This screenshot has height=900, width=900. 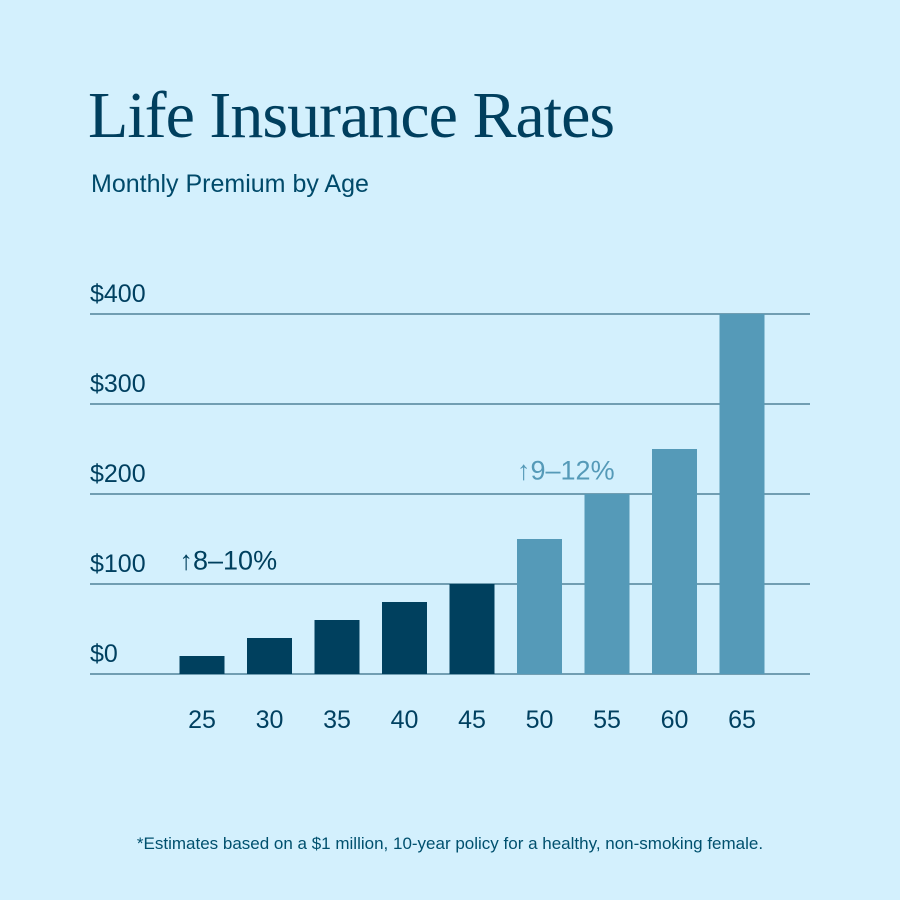 I want to click on x-tick-label: 35, so click(x=337, y=720).